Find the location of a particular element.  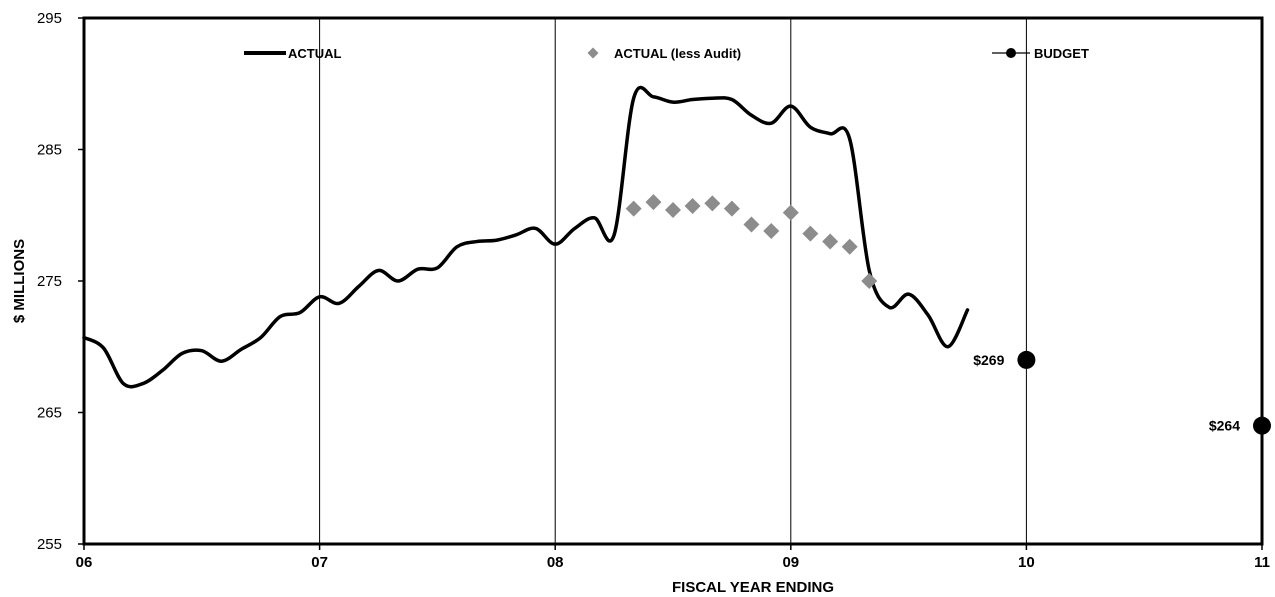

x-tick-label: 10 is located at coordinates (1026, 562).